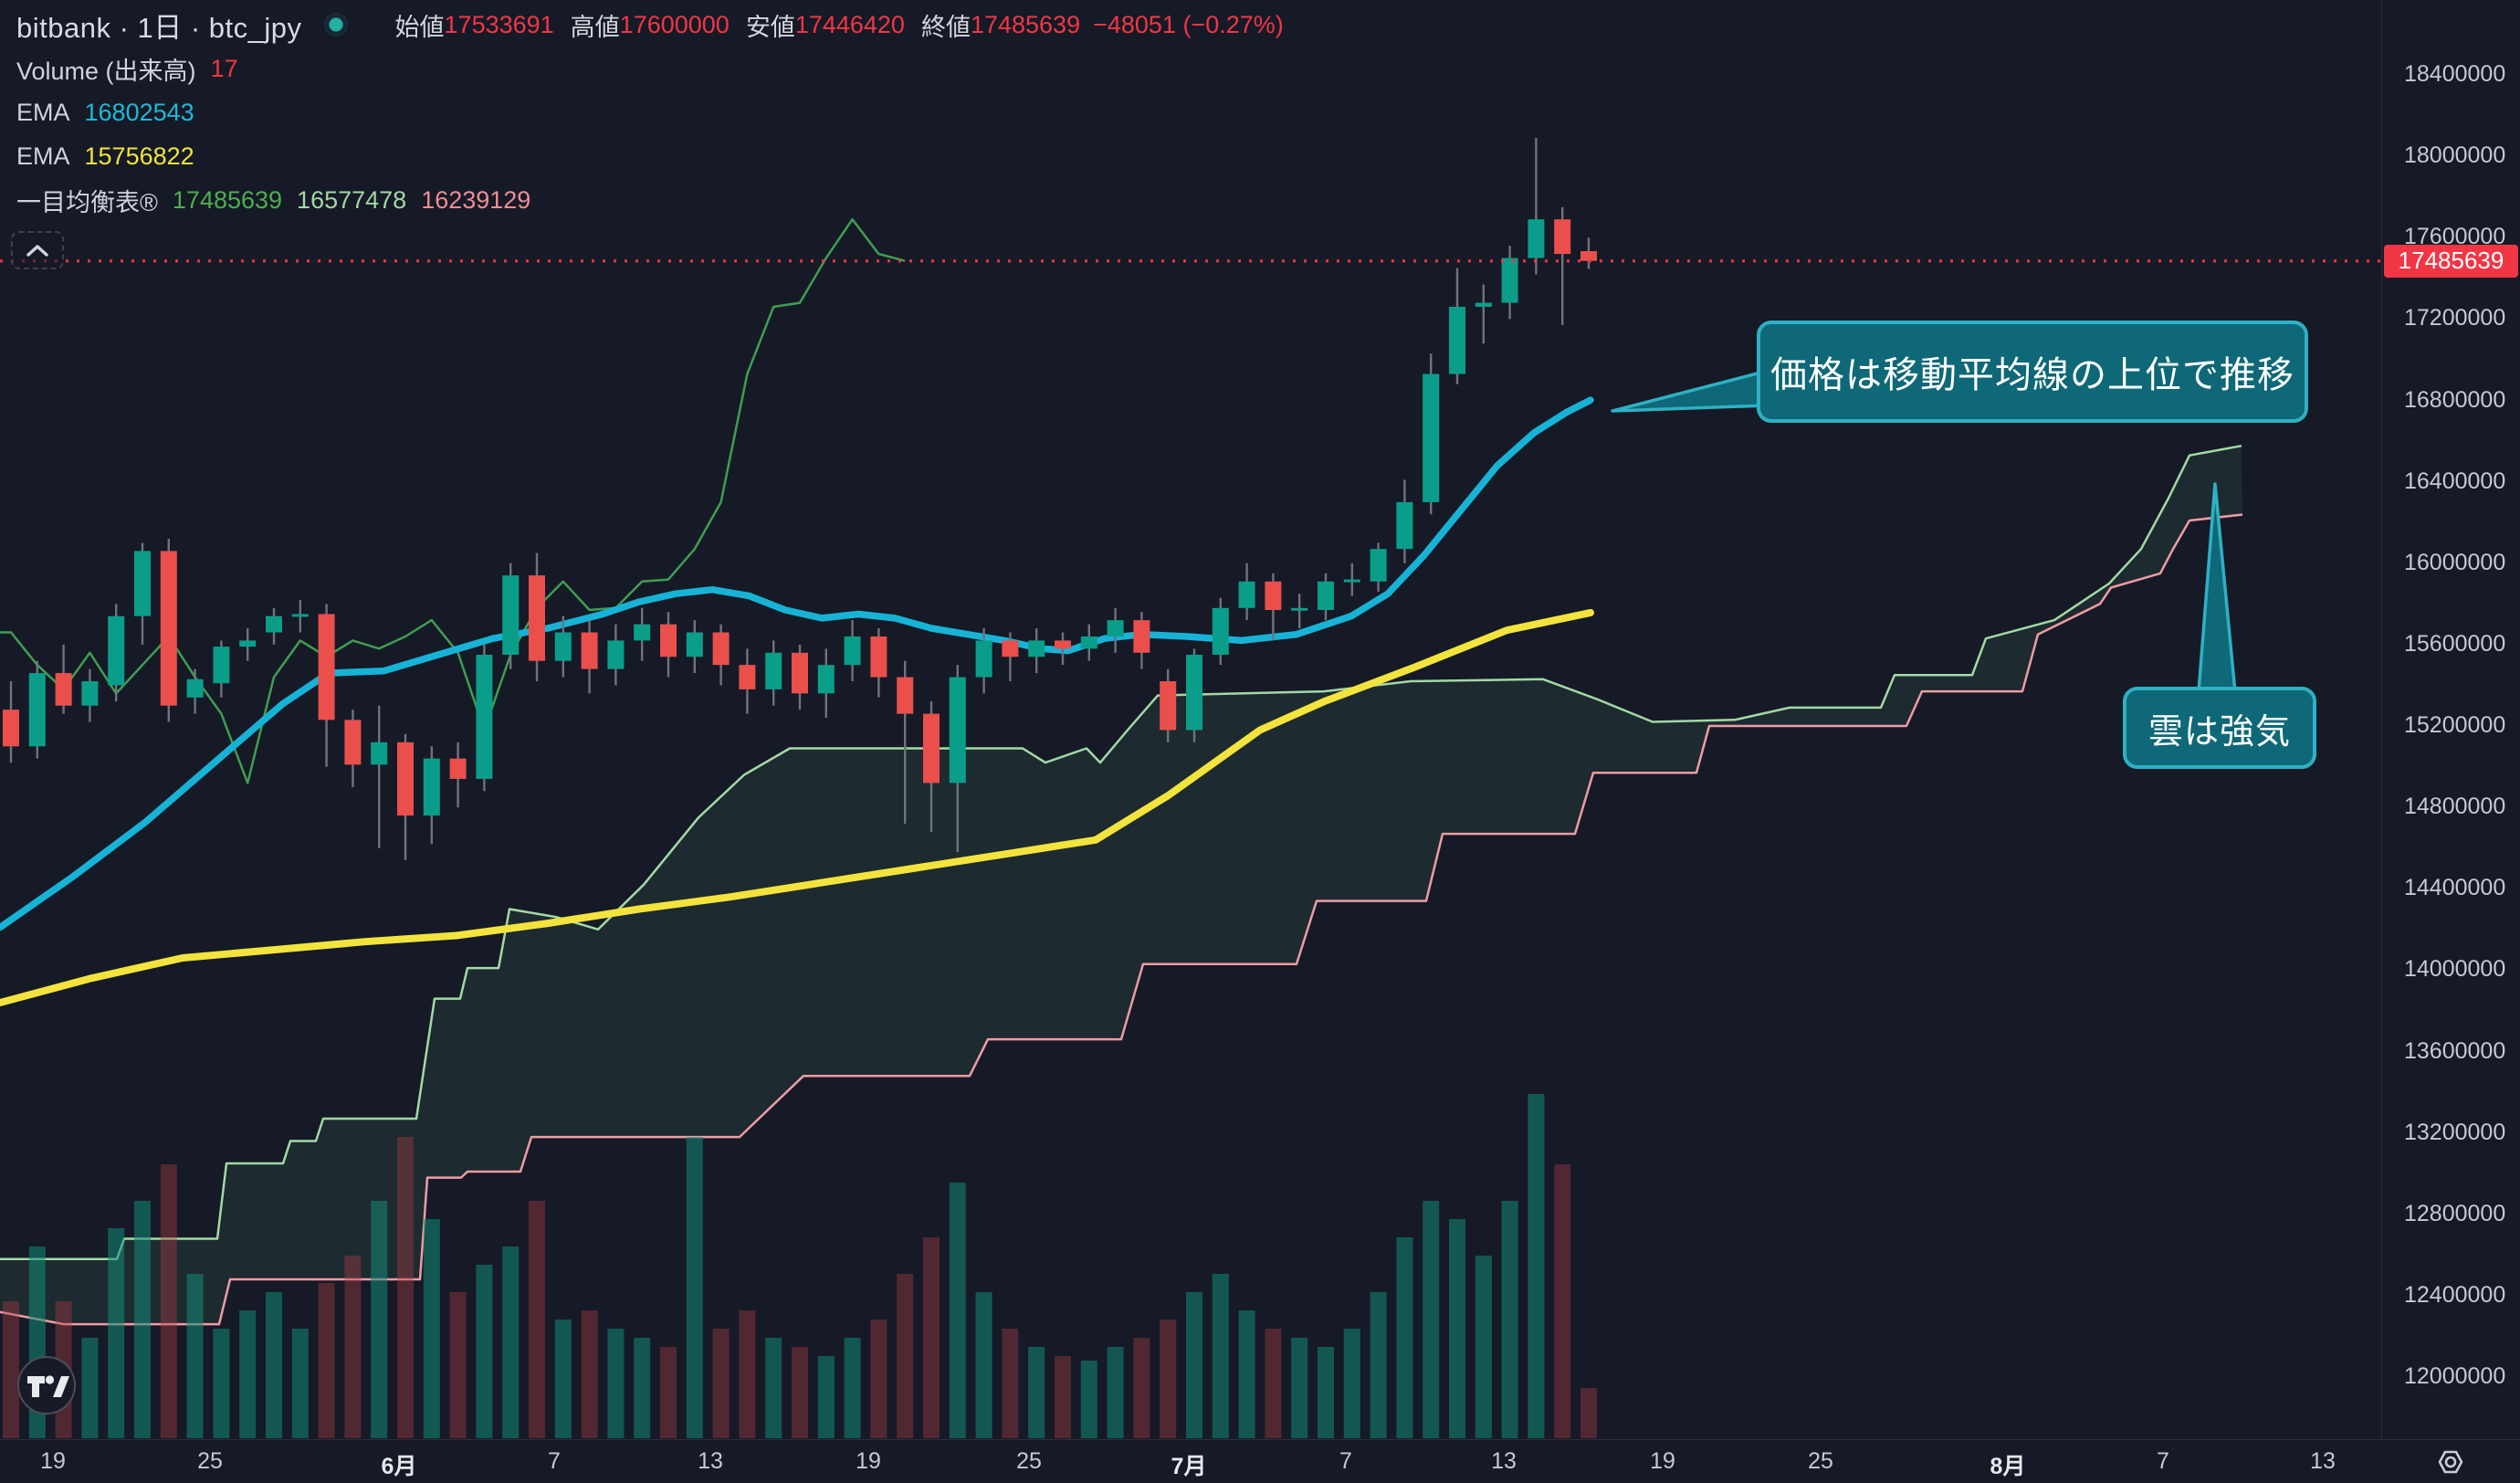 The image size is (2520, 1483). Describe the element at coordinates (2455, 807) in the screenshot. I see `price-axis-tick: 14800000` at that location.